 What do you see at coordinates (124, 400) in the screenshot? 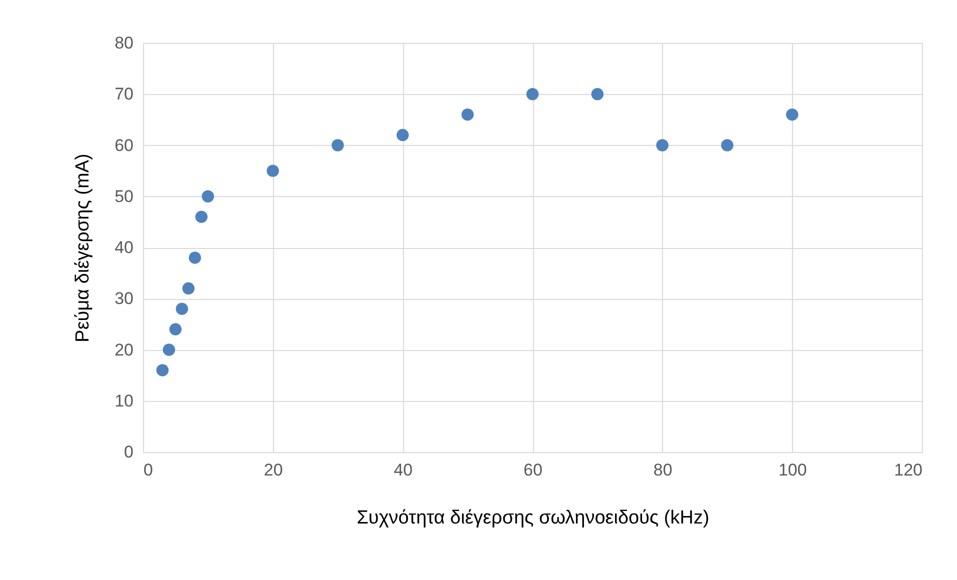
I see `y-tick-label: 10` at bounding box center [124, 400].